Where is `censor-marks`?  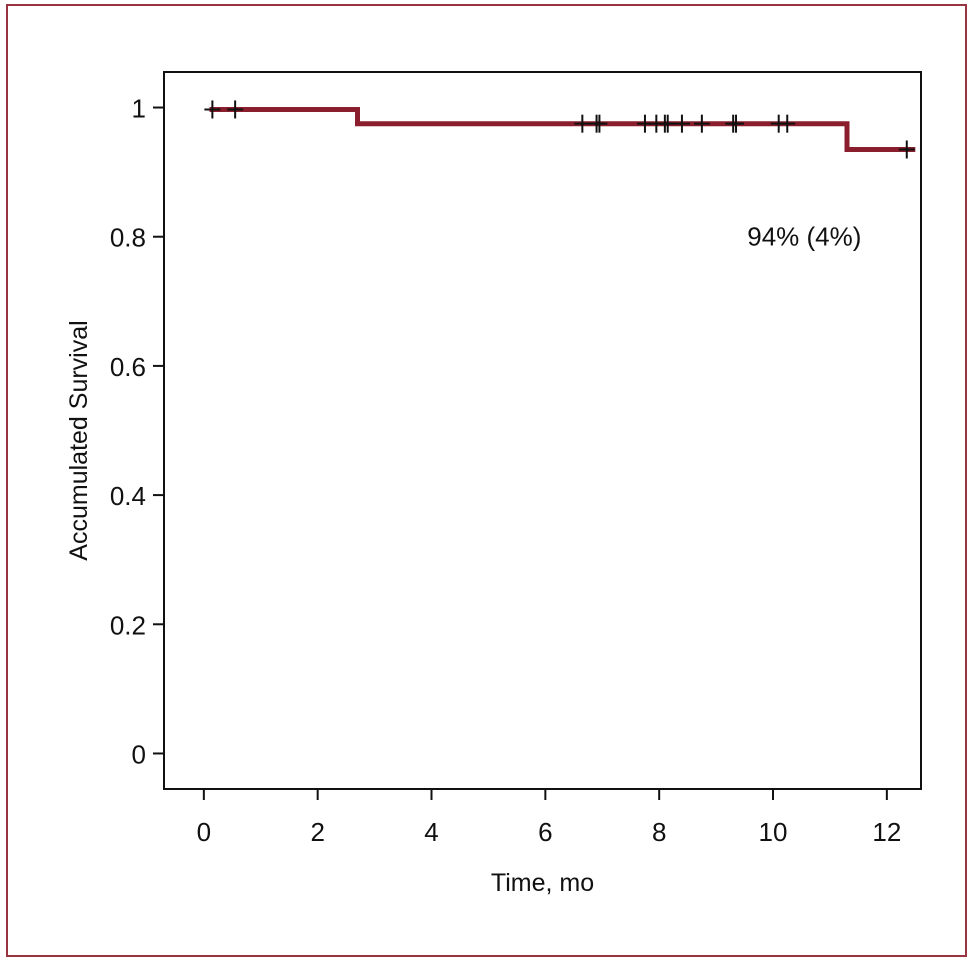 censor-marks is located at coordinates (559, 129).